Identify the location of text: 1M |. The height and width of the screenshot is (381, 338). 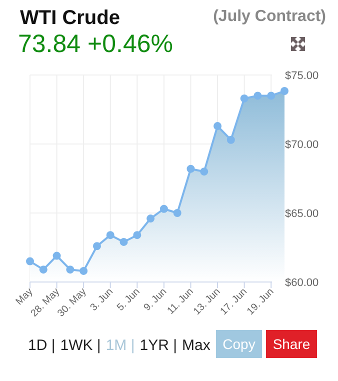
(120, 345).